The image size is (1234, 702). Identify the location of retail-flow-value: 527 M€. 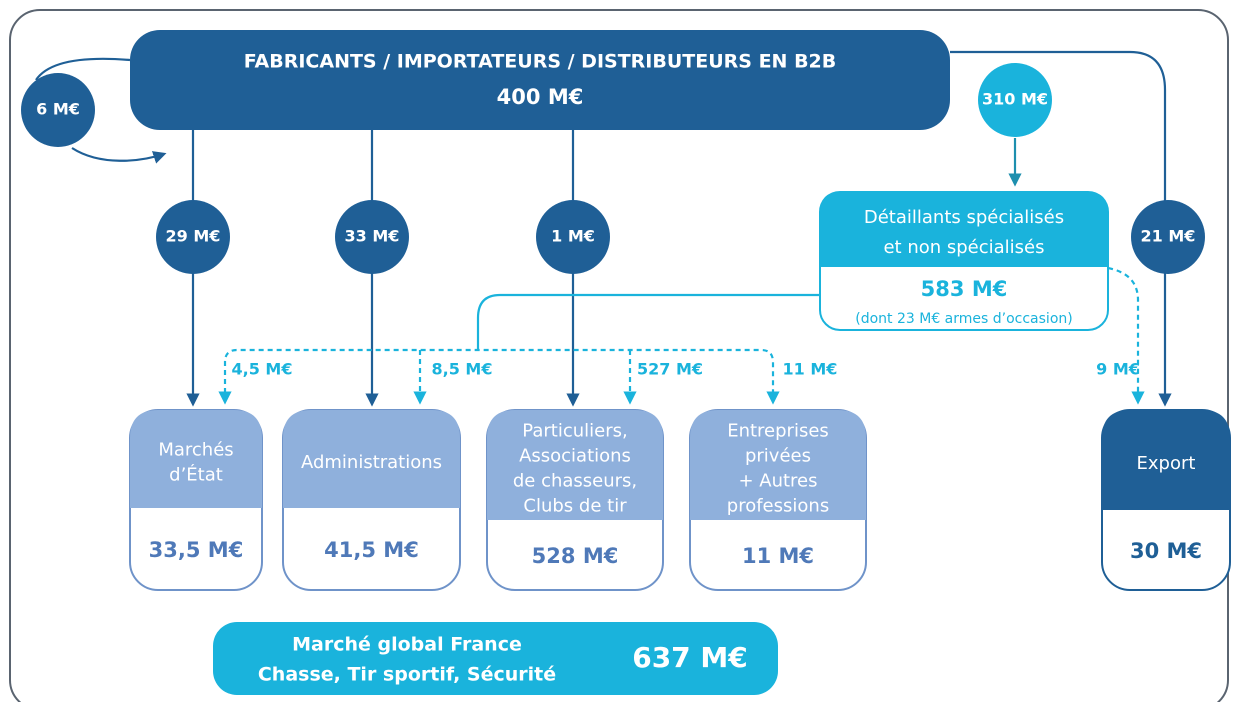
(670, 369).